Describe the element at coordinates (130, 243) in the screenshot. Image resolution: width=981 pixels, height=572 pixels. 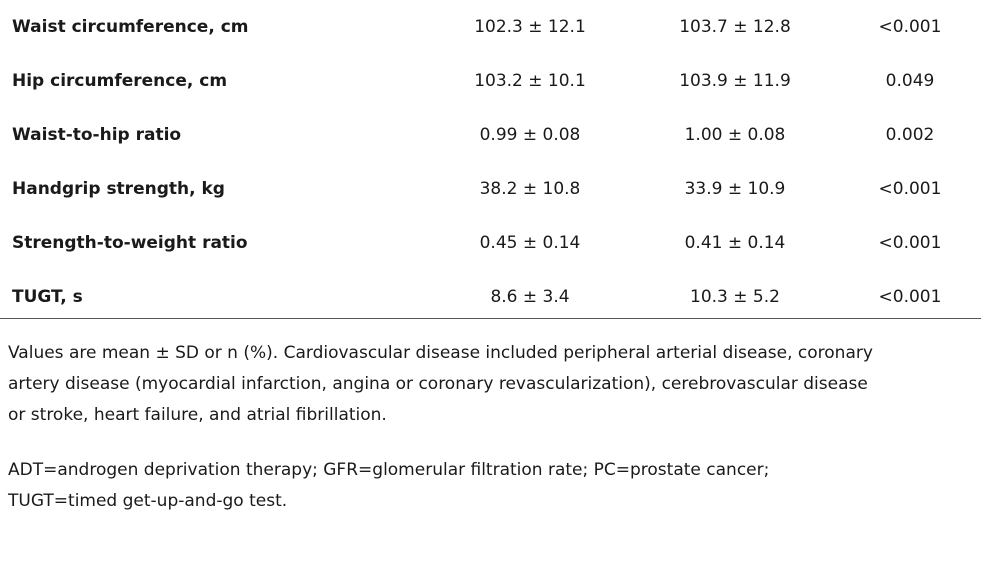
I see `row-label: Strength-to-weight ratio` at that location.